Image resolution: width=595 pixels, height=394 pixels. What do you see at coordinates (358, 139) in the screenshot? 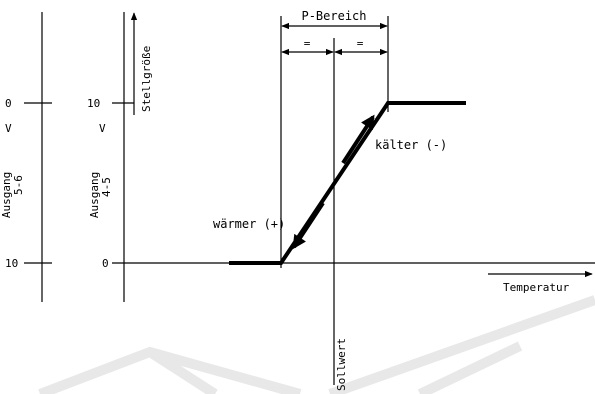
I see `kaelter-direction-arrow` at bounding box center [358, 139].